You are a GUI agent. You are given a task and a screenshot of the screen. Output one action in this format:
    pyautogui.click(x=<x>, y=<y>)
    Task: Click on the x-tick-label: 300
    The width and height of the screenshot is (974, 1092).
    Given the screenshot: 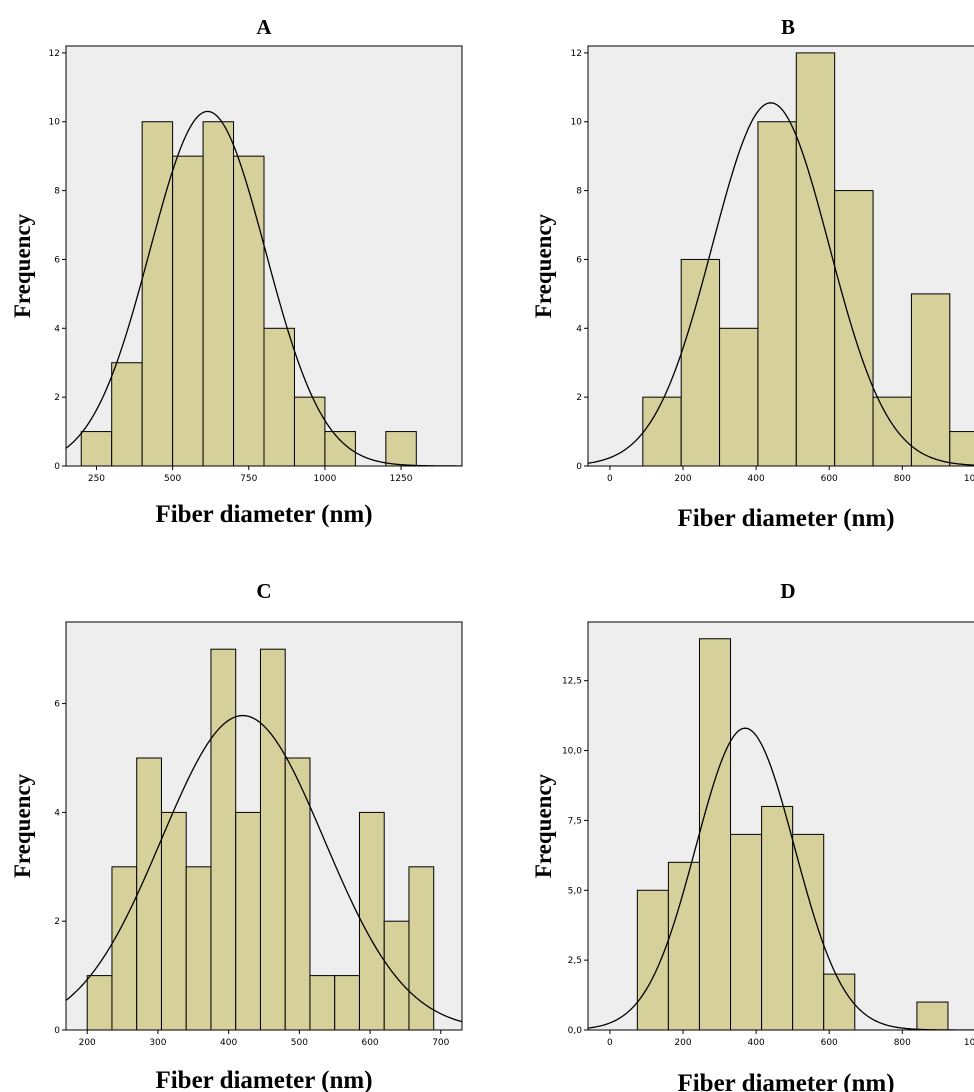 What is the action you would take?
    pyautogui.click(x=157, y=1043)
    